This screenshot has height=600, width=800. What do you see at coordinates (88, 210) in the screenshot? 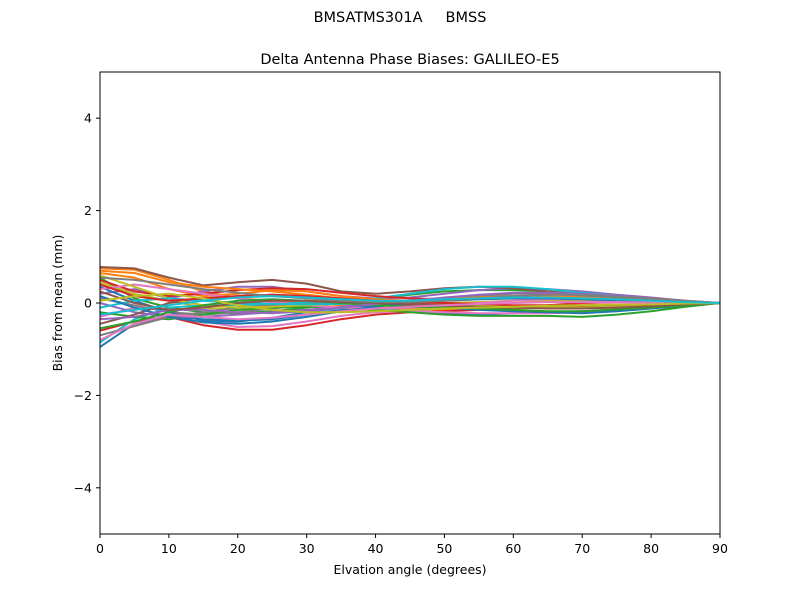
I see `y-tick-label: 2` at bounding box center [88, 210].